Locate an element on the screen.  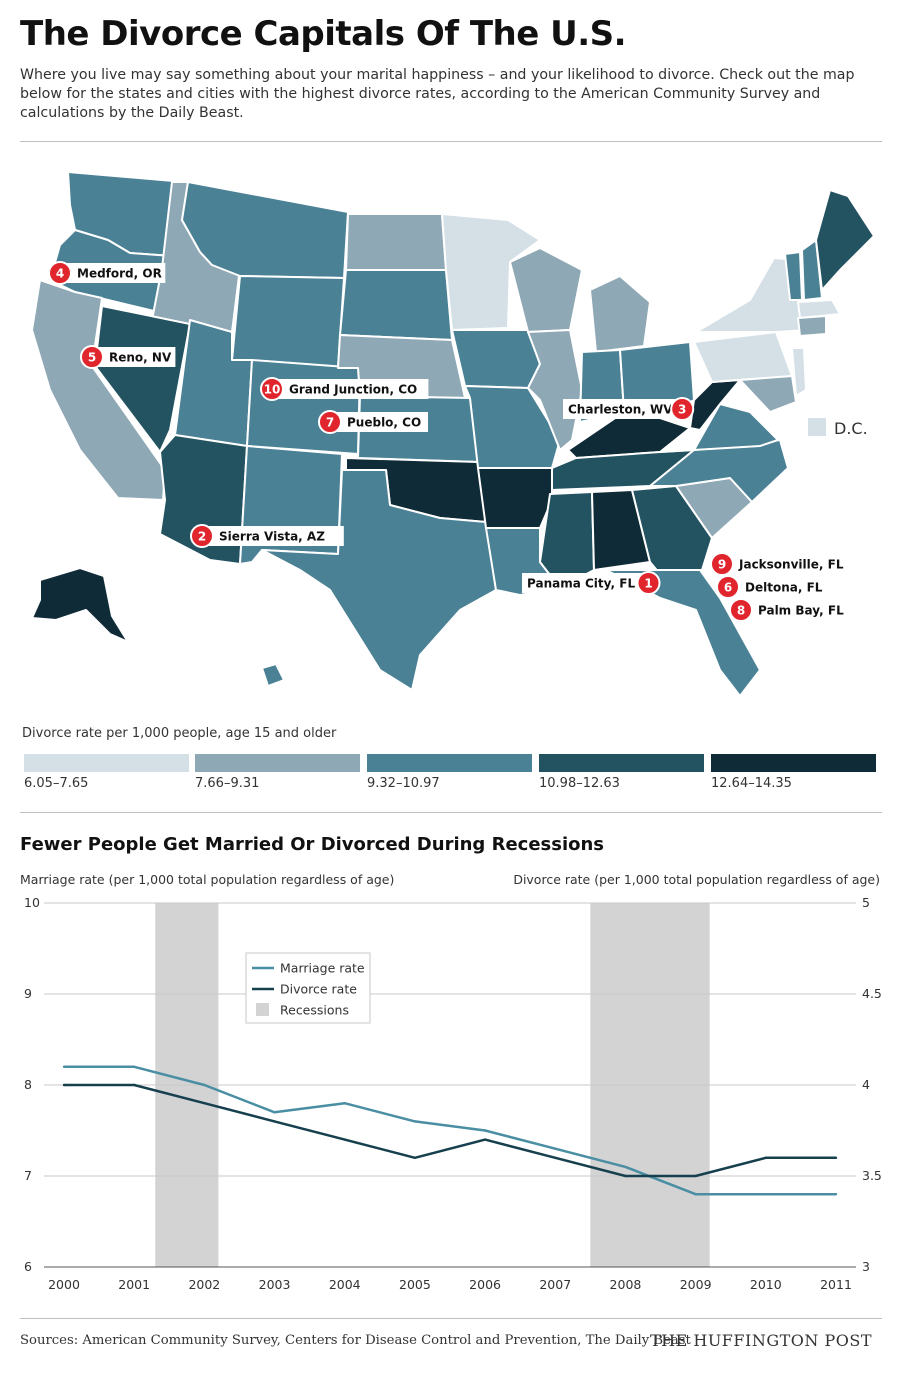
city-name: Medford, OR is located at coordinates (119, 274).